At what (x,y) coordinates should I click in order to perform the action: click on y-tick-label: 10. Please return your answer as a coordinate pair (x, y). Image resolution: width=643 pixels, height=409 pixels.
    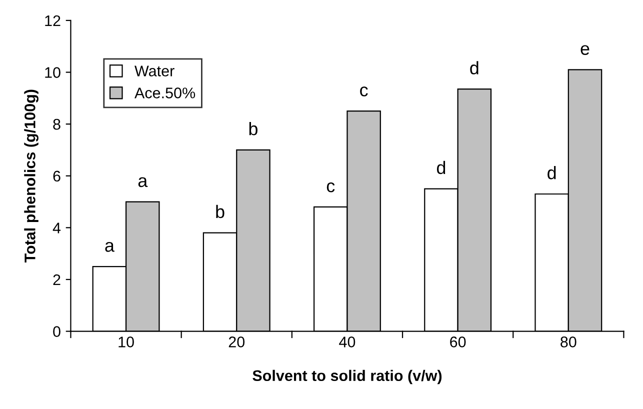
    Looking at the image, I should click on (52, 72).